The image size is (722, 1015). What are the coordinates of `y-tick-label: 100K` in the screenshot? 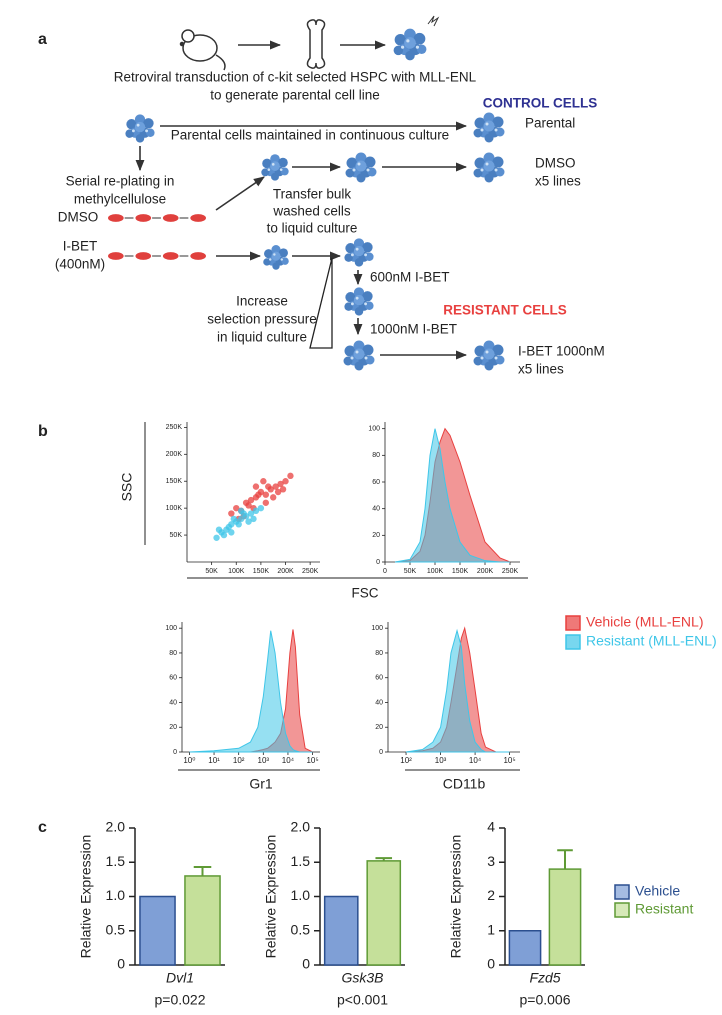 It's located at (174, 508).